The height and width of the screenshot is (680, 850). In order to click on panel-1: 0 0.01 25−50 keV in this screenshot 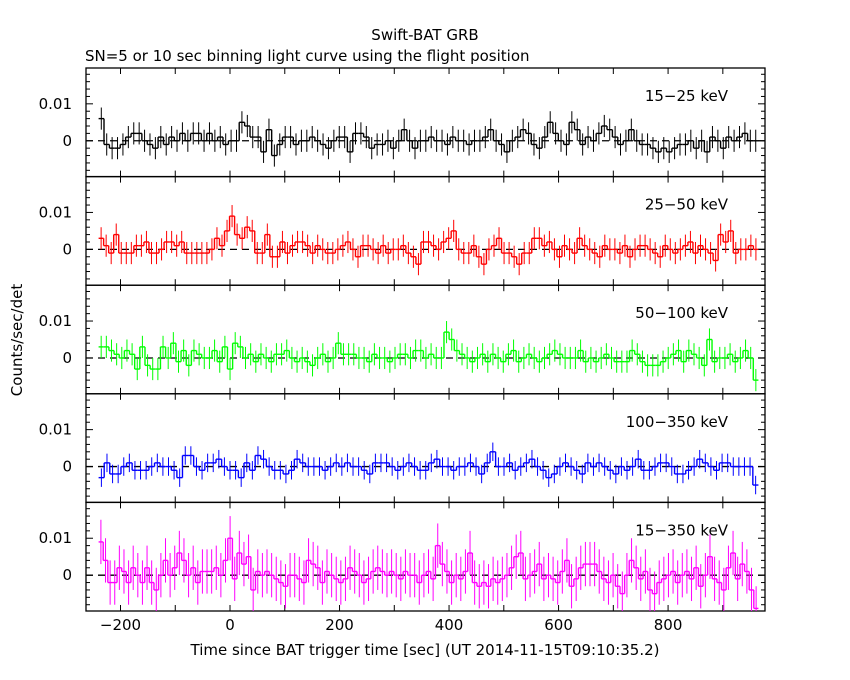, I will do `click(402, 230)`.